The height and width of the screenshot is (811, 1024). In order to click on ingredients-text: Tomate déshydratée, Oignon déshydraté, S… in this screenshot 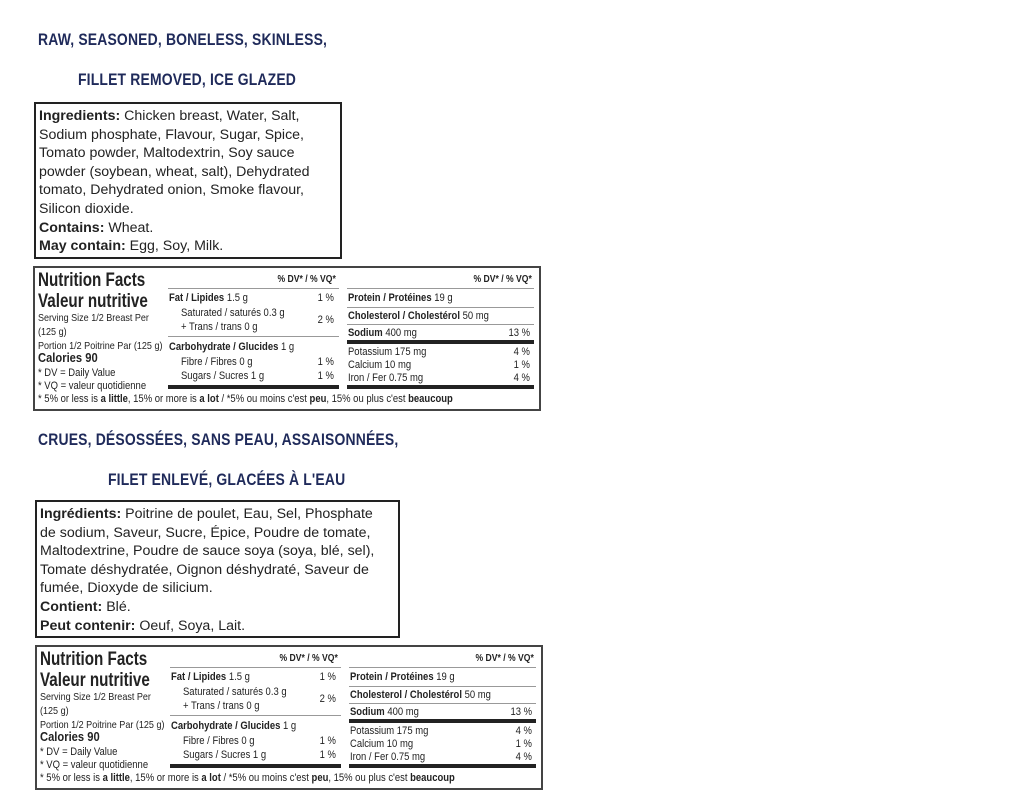, I will do `click(204, 569)`.